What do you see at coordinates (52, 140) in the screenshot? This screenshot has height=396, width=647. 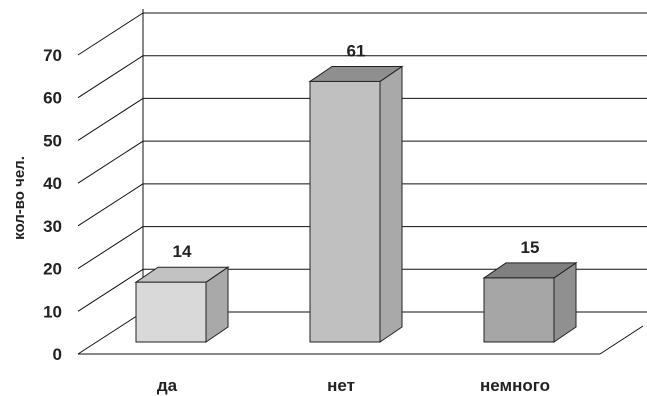 I see `y-tick-label: 50` at bounding box center [52, 140].